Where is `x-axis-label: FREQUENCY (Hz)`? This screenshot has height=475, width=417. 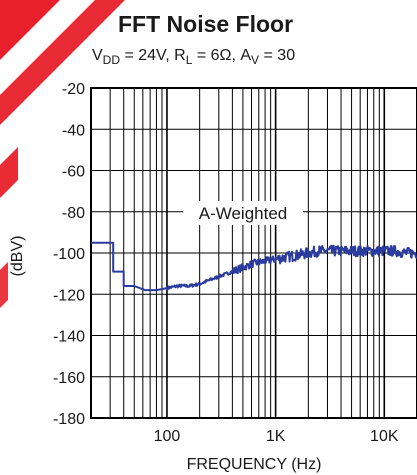
x-axis-label: FREQUENCY (Hz) is located at coordinates (254, 464).